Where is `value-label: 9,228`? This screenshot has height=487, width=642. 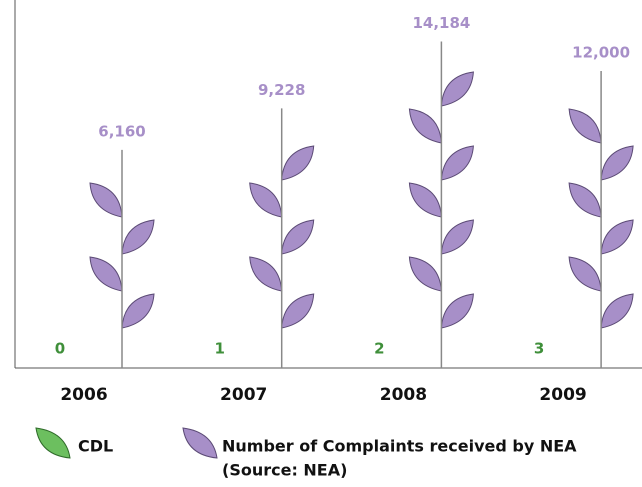
value-label: 9,228 is located at coordinates (281, 90).